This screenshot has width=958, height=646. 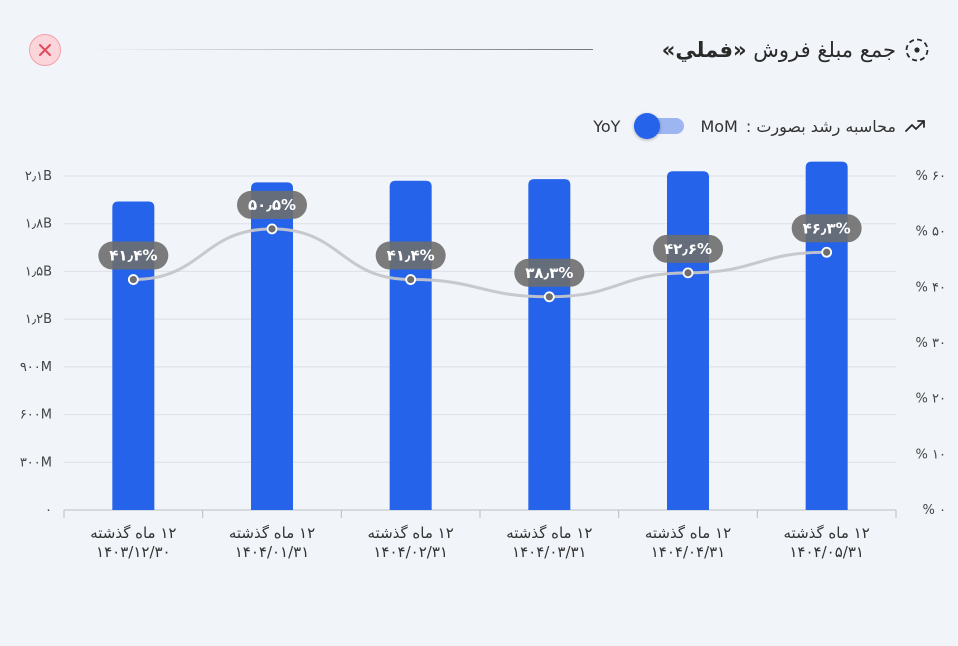 I want to click on growth-mode-controls: محاسبه رشد بصورت : MoM YoY, so click(x=759, y=126).